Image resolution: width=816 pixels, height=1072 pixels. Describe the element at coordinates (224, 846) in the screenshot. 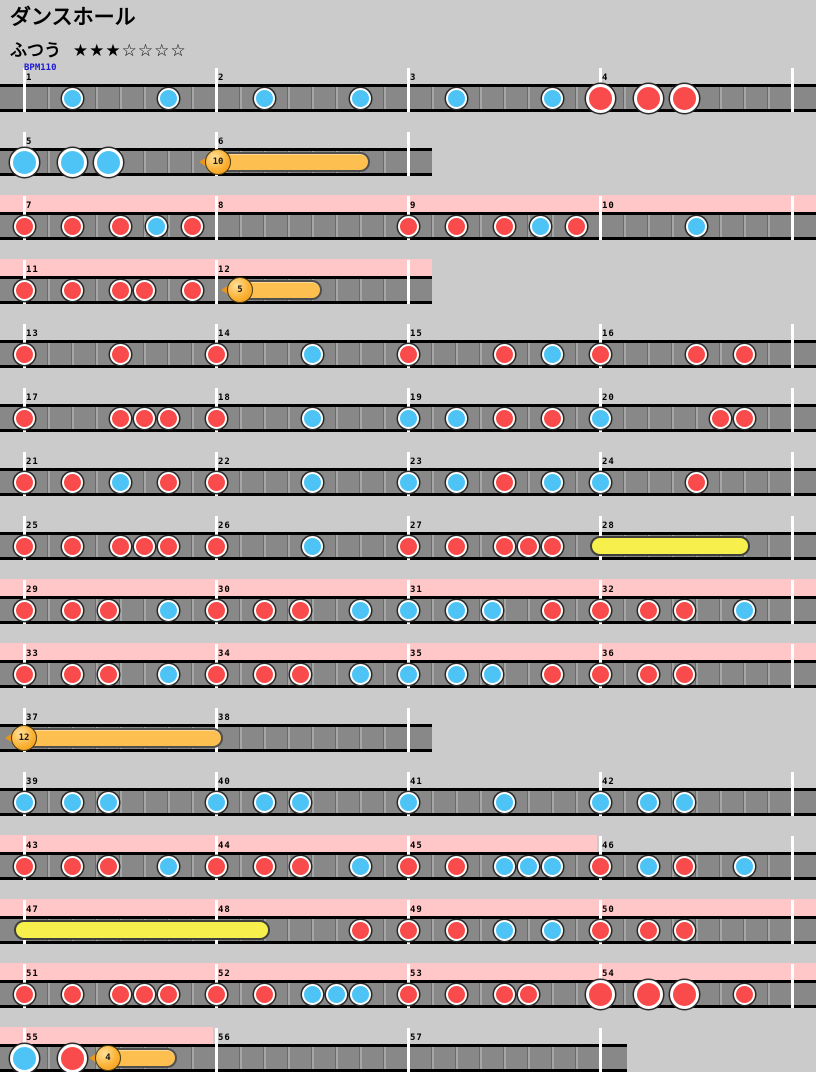

I see `measure-number: 44` at that location.